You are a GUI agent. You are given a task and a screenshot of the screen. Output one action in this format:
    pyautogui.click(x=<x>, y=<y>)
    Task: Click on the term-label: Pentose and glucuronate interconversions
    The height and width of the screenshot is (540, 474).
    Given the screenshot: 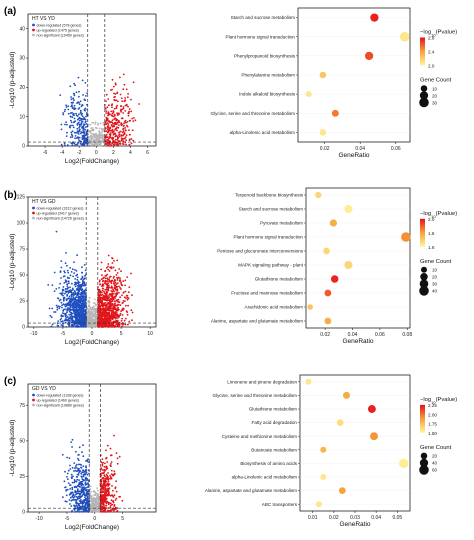 What is the action you would take?
    pyautogui.click(x=260, y=251)
    